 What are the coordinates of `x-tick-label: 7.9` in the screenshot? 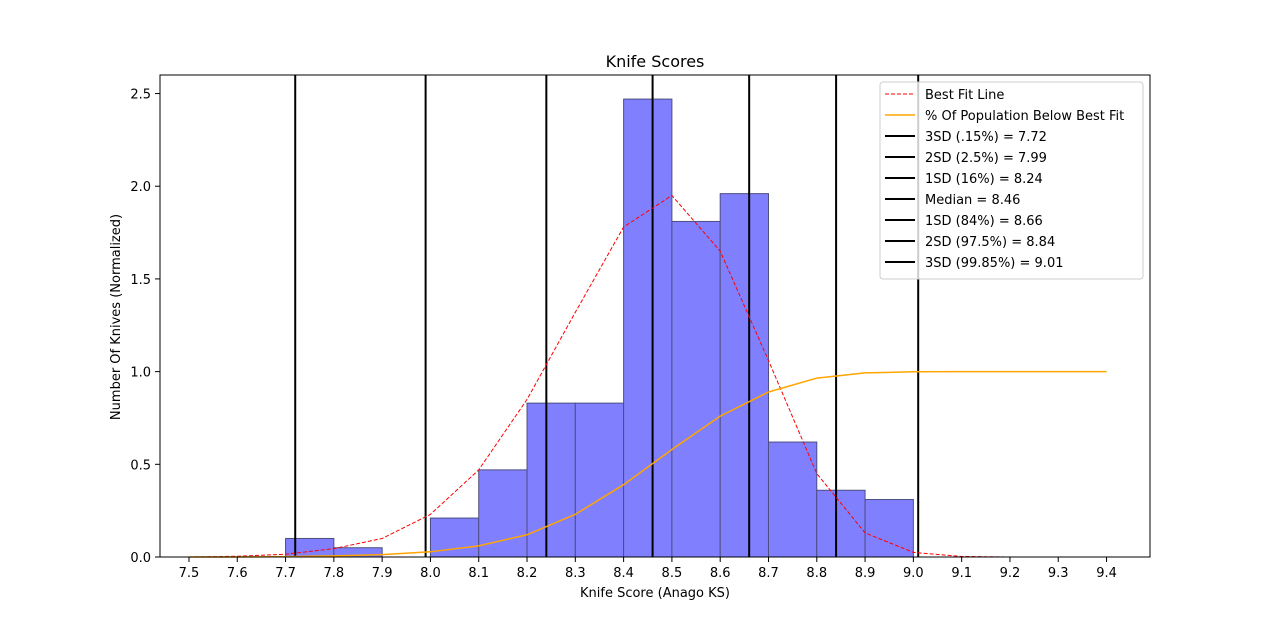 It's located at (382, 573).